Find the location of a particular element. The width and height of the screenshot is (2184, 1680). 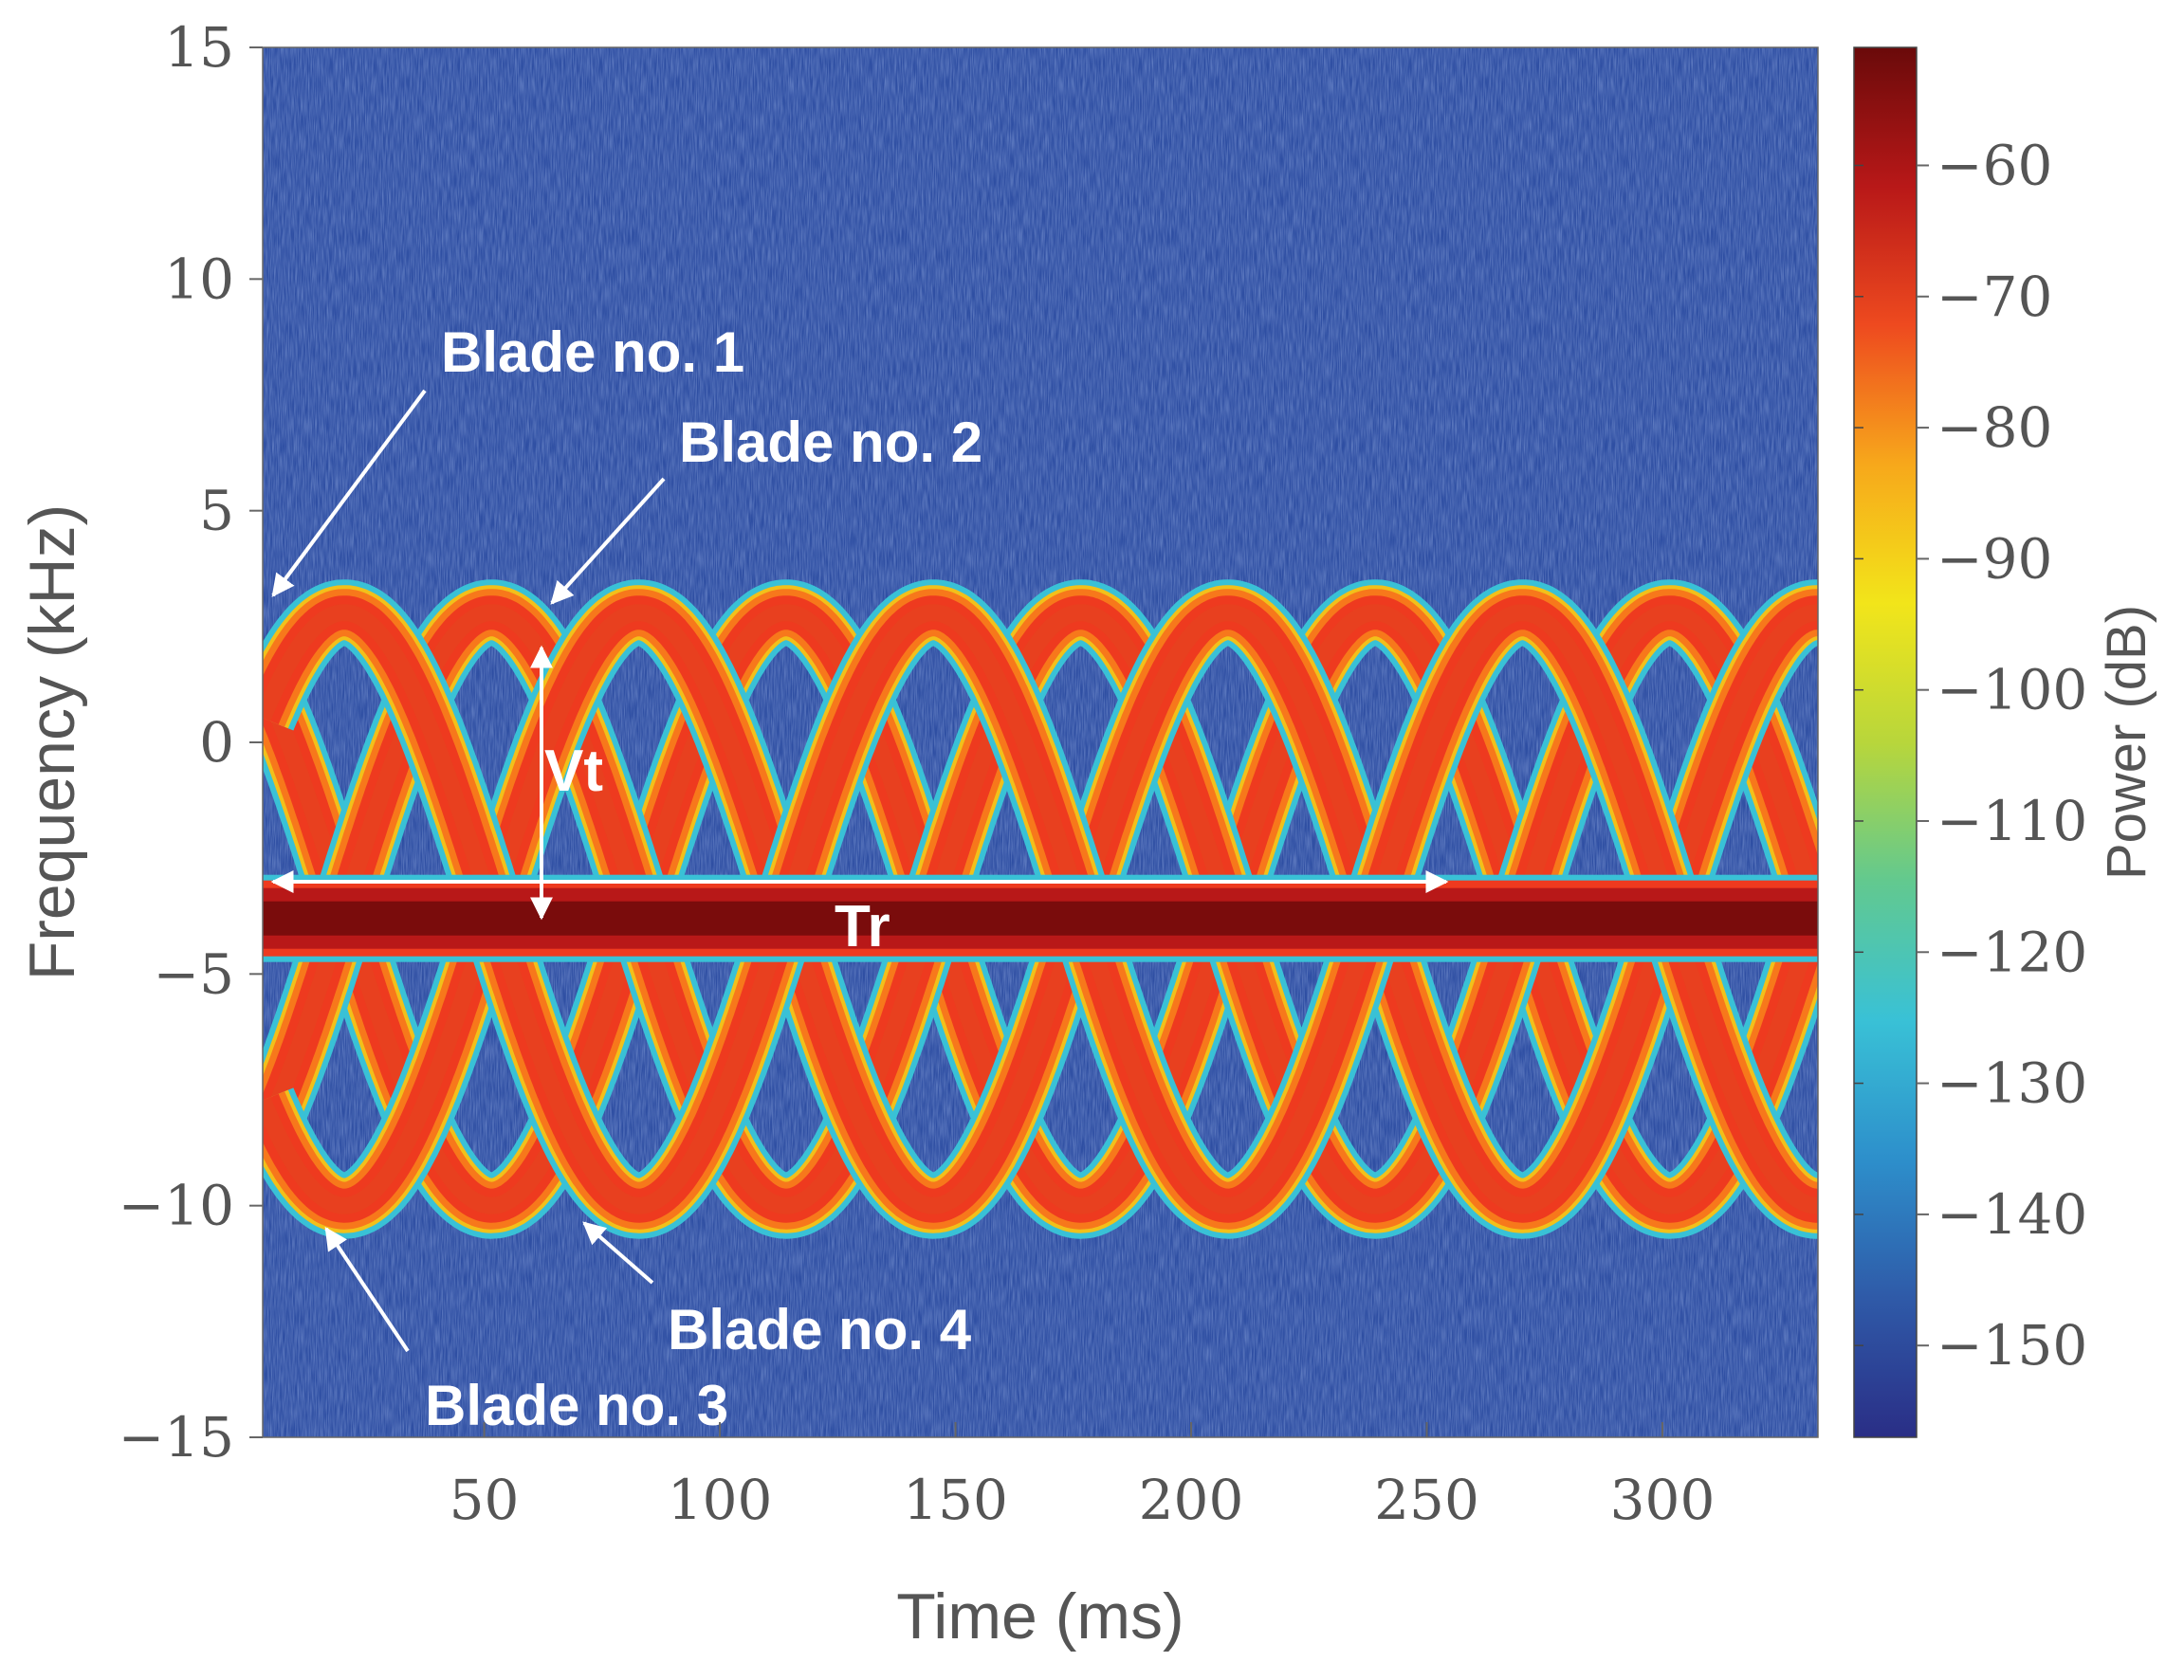

x-tick-label: 300 is located at coordinates (1663, 1500).